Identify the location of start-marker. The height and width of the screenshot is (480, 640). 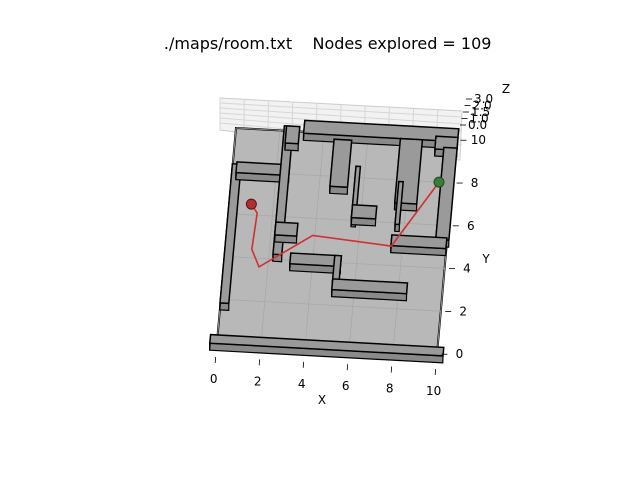
(251, 204).